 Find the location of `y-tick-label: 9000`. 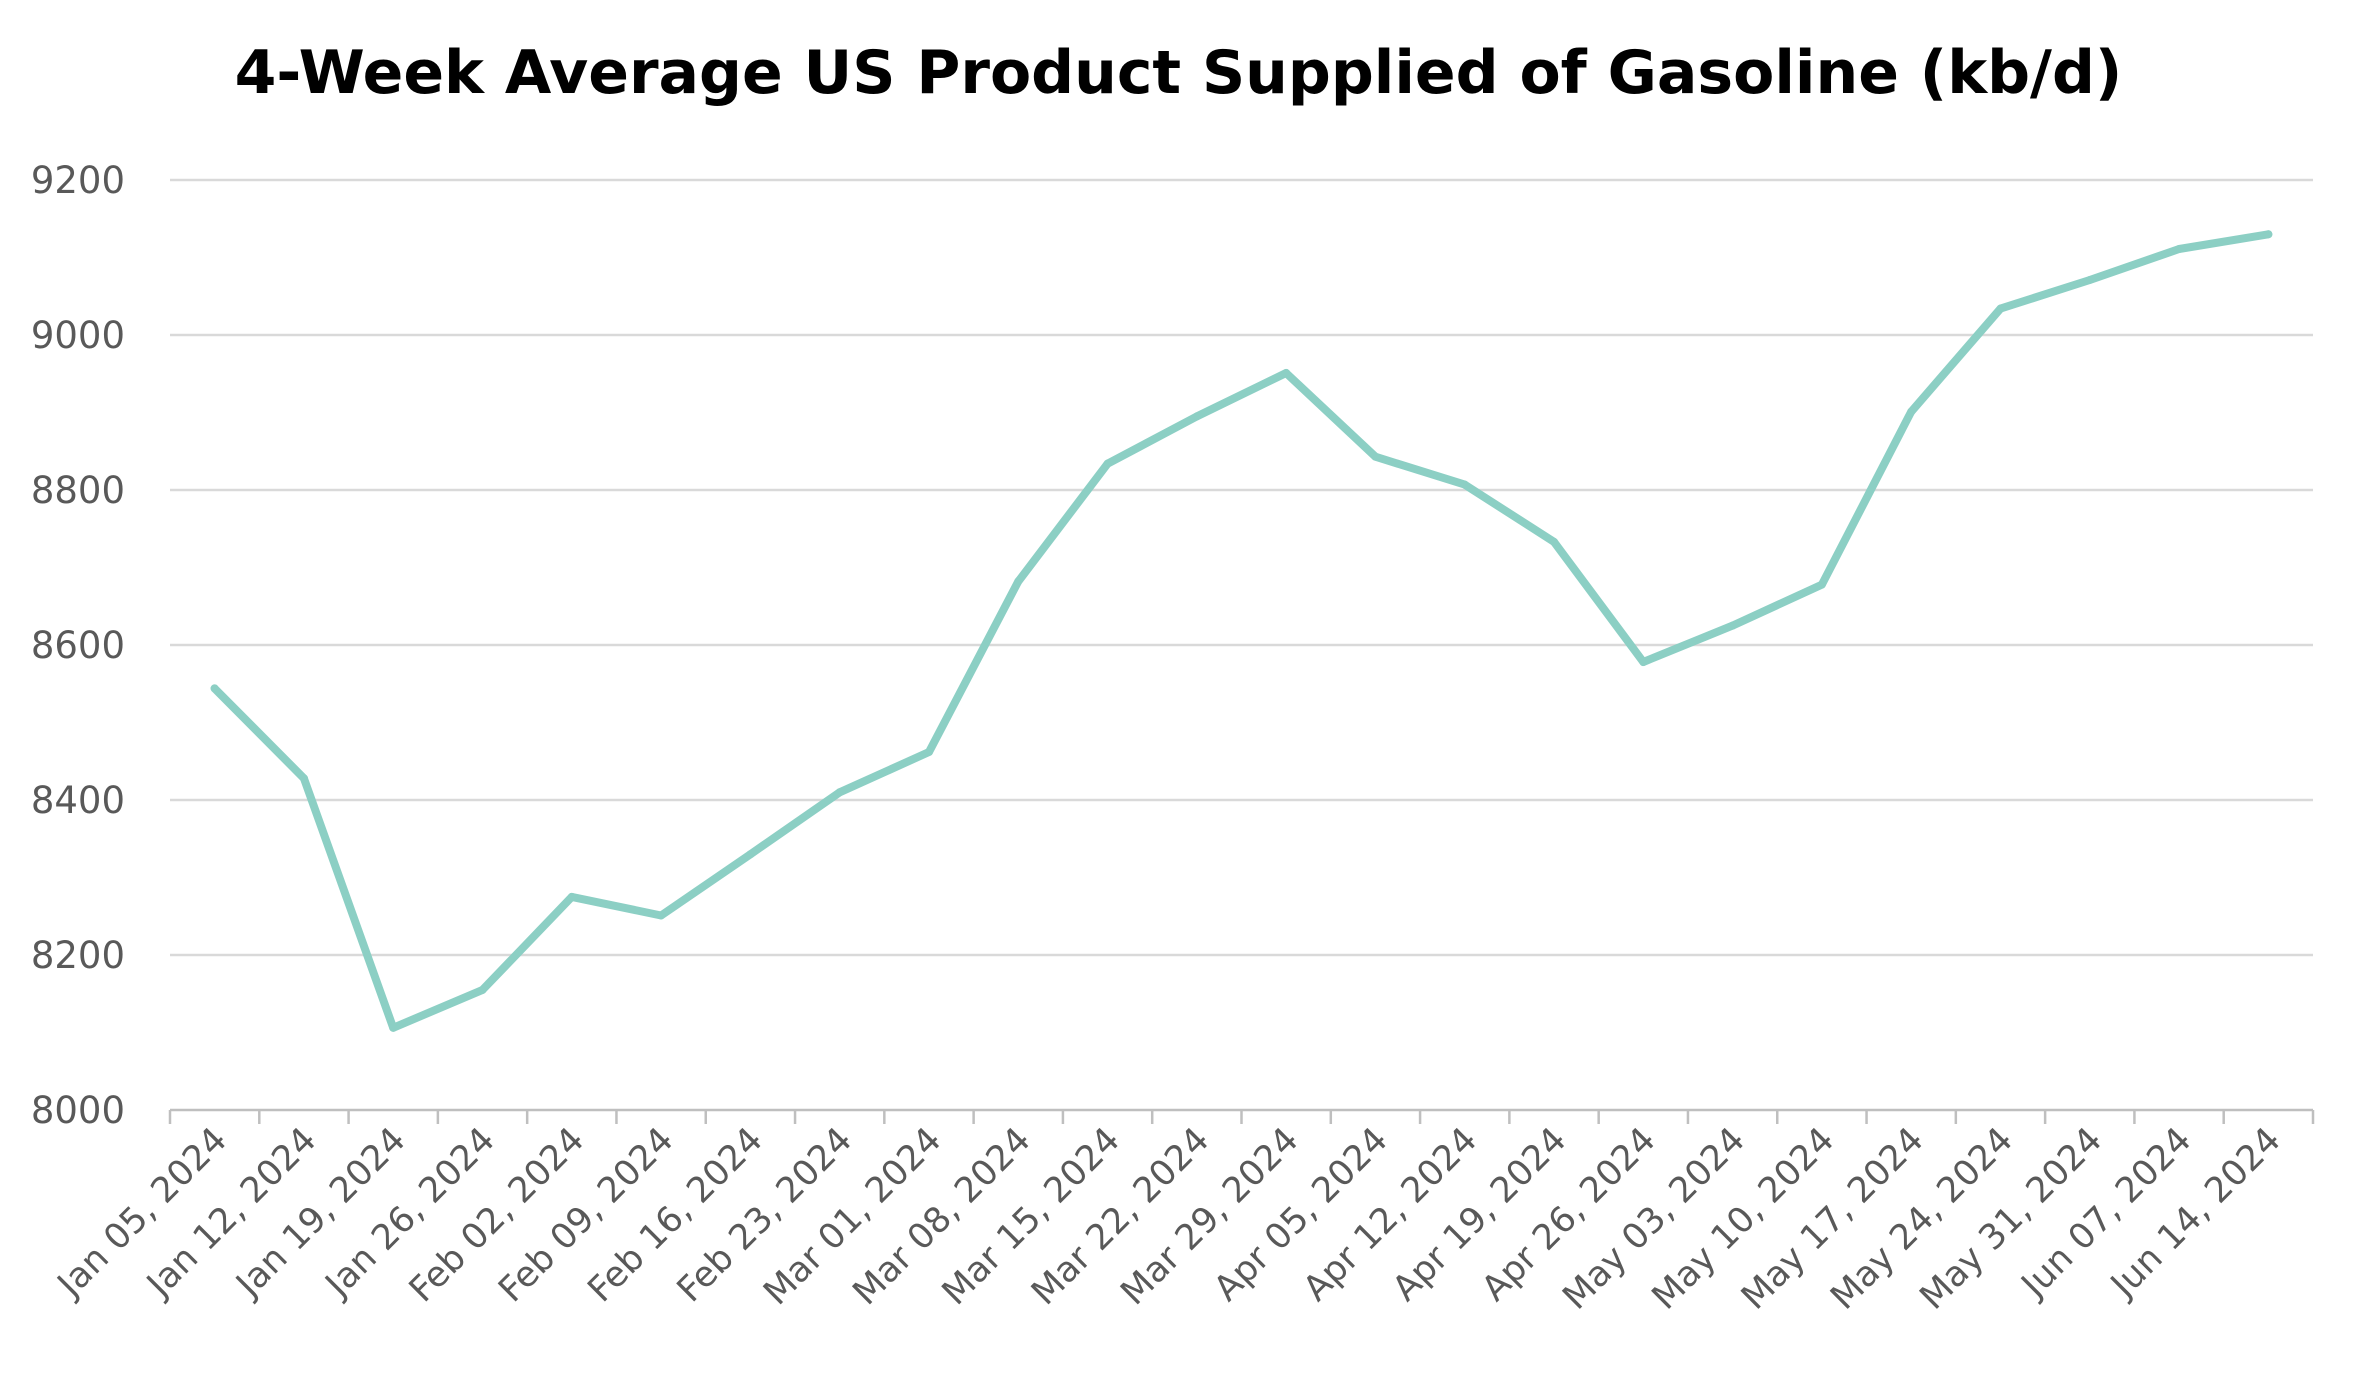

y-tick-label: 9000 is located at coordinates (78, 335).